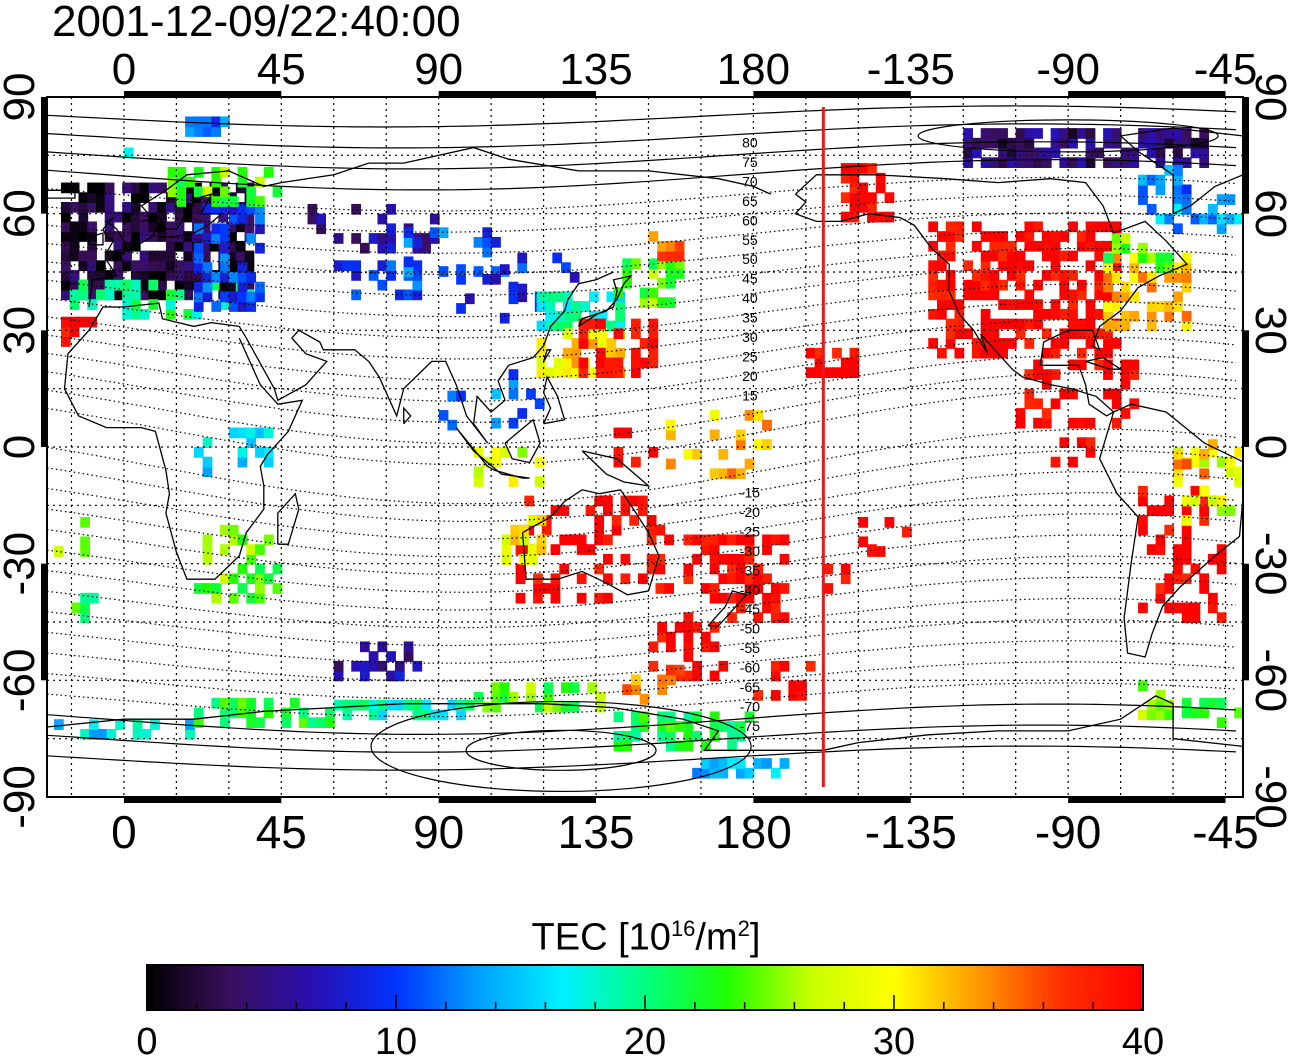 The width and height of the screenshot is (1292, 1057). I want to click on bottom-lon-tick-label: 180, so click(753, 832).